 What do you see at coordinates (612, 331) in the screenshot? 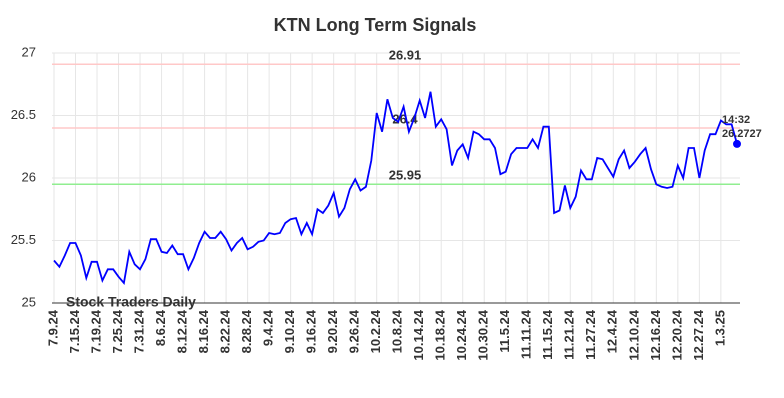
I see `x-tick-label: 12.4.24` at bounding box center [612, 331].